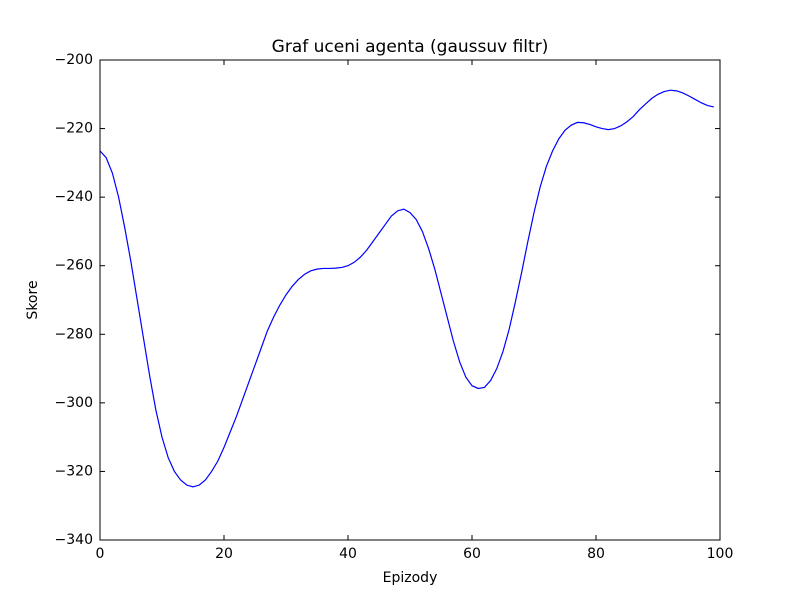  I want to click on y-tick-label: −200, so click(74, 60).